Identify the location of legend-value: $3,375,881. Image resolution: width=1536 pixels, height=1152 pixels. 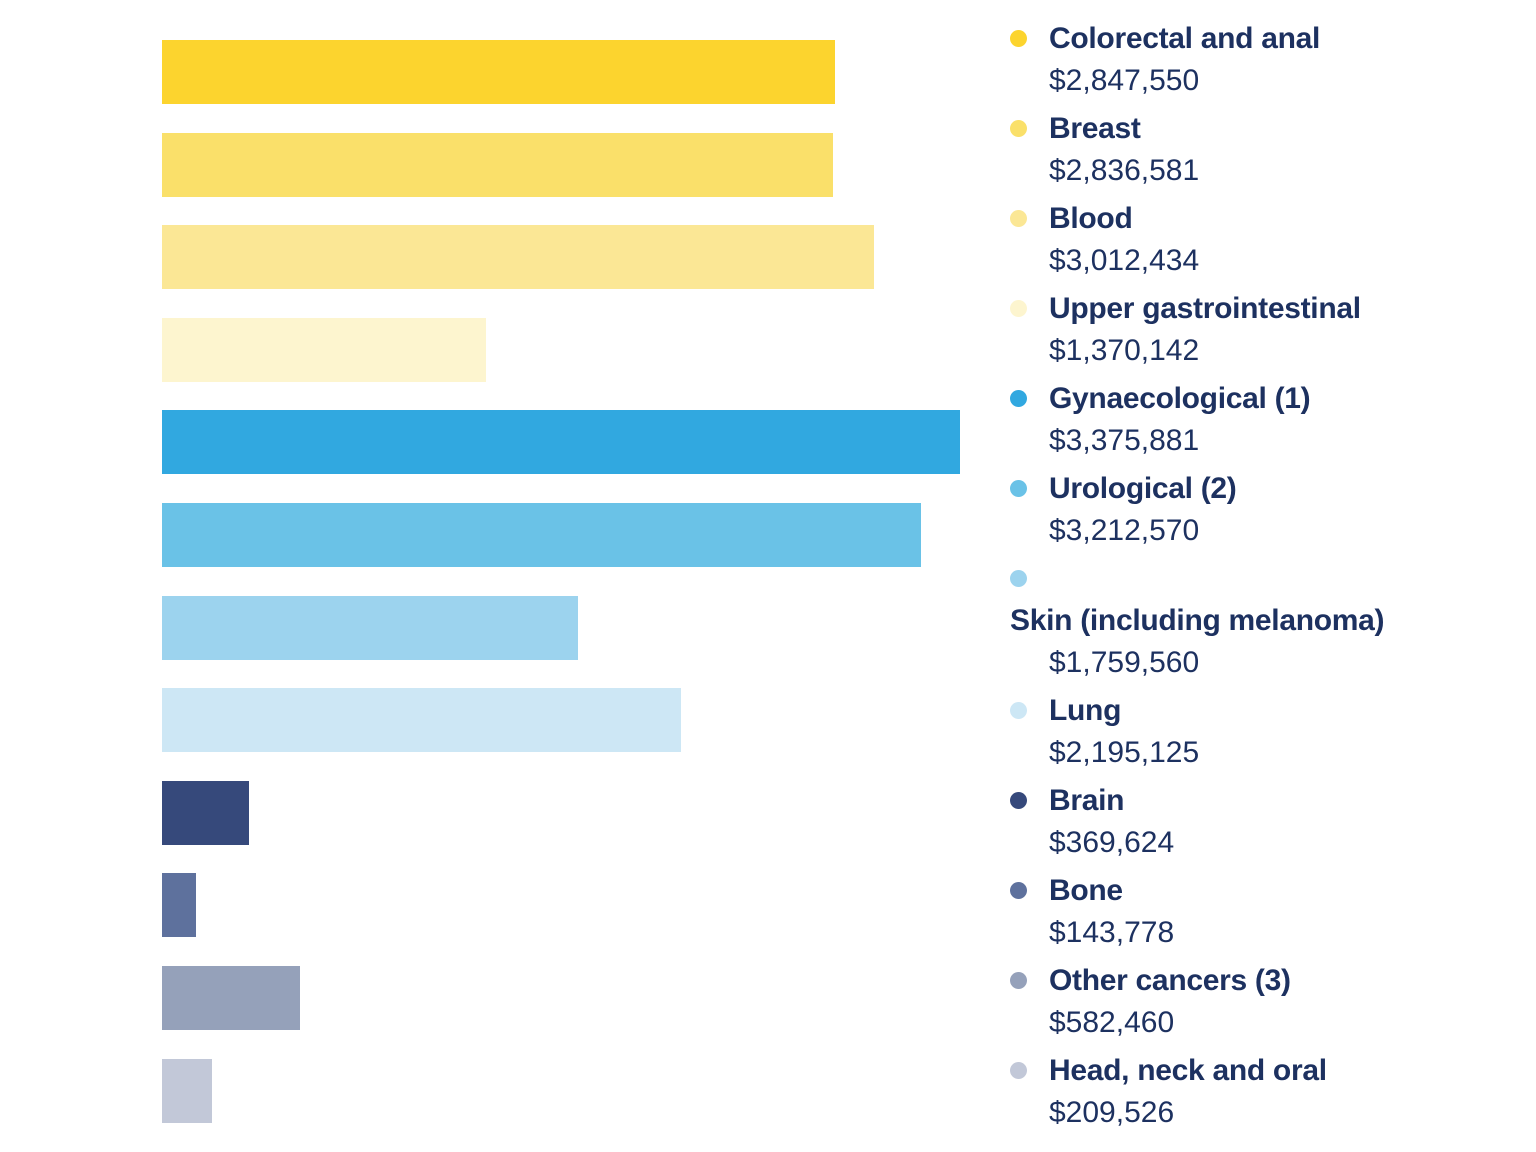
(1124, 440).